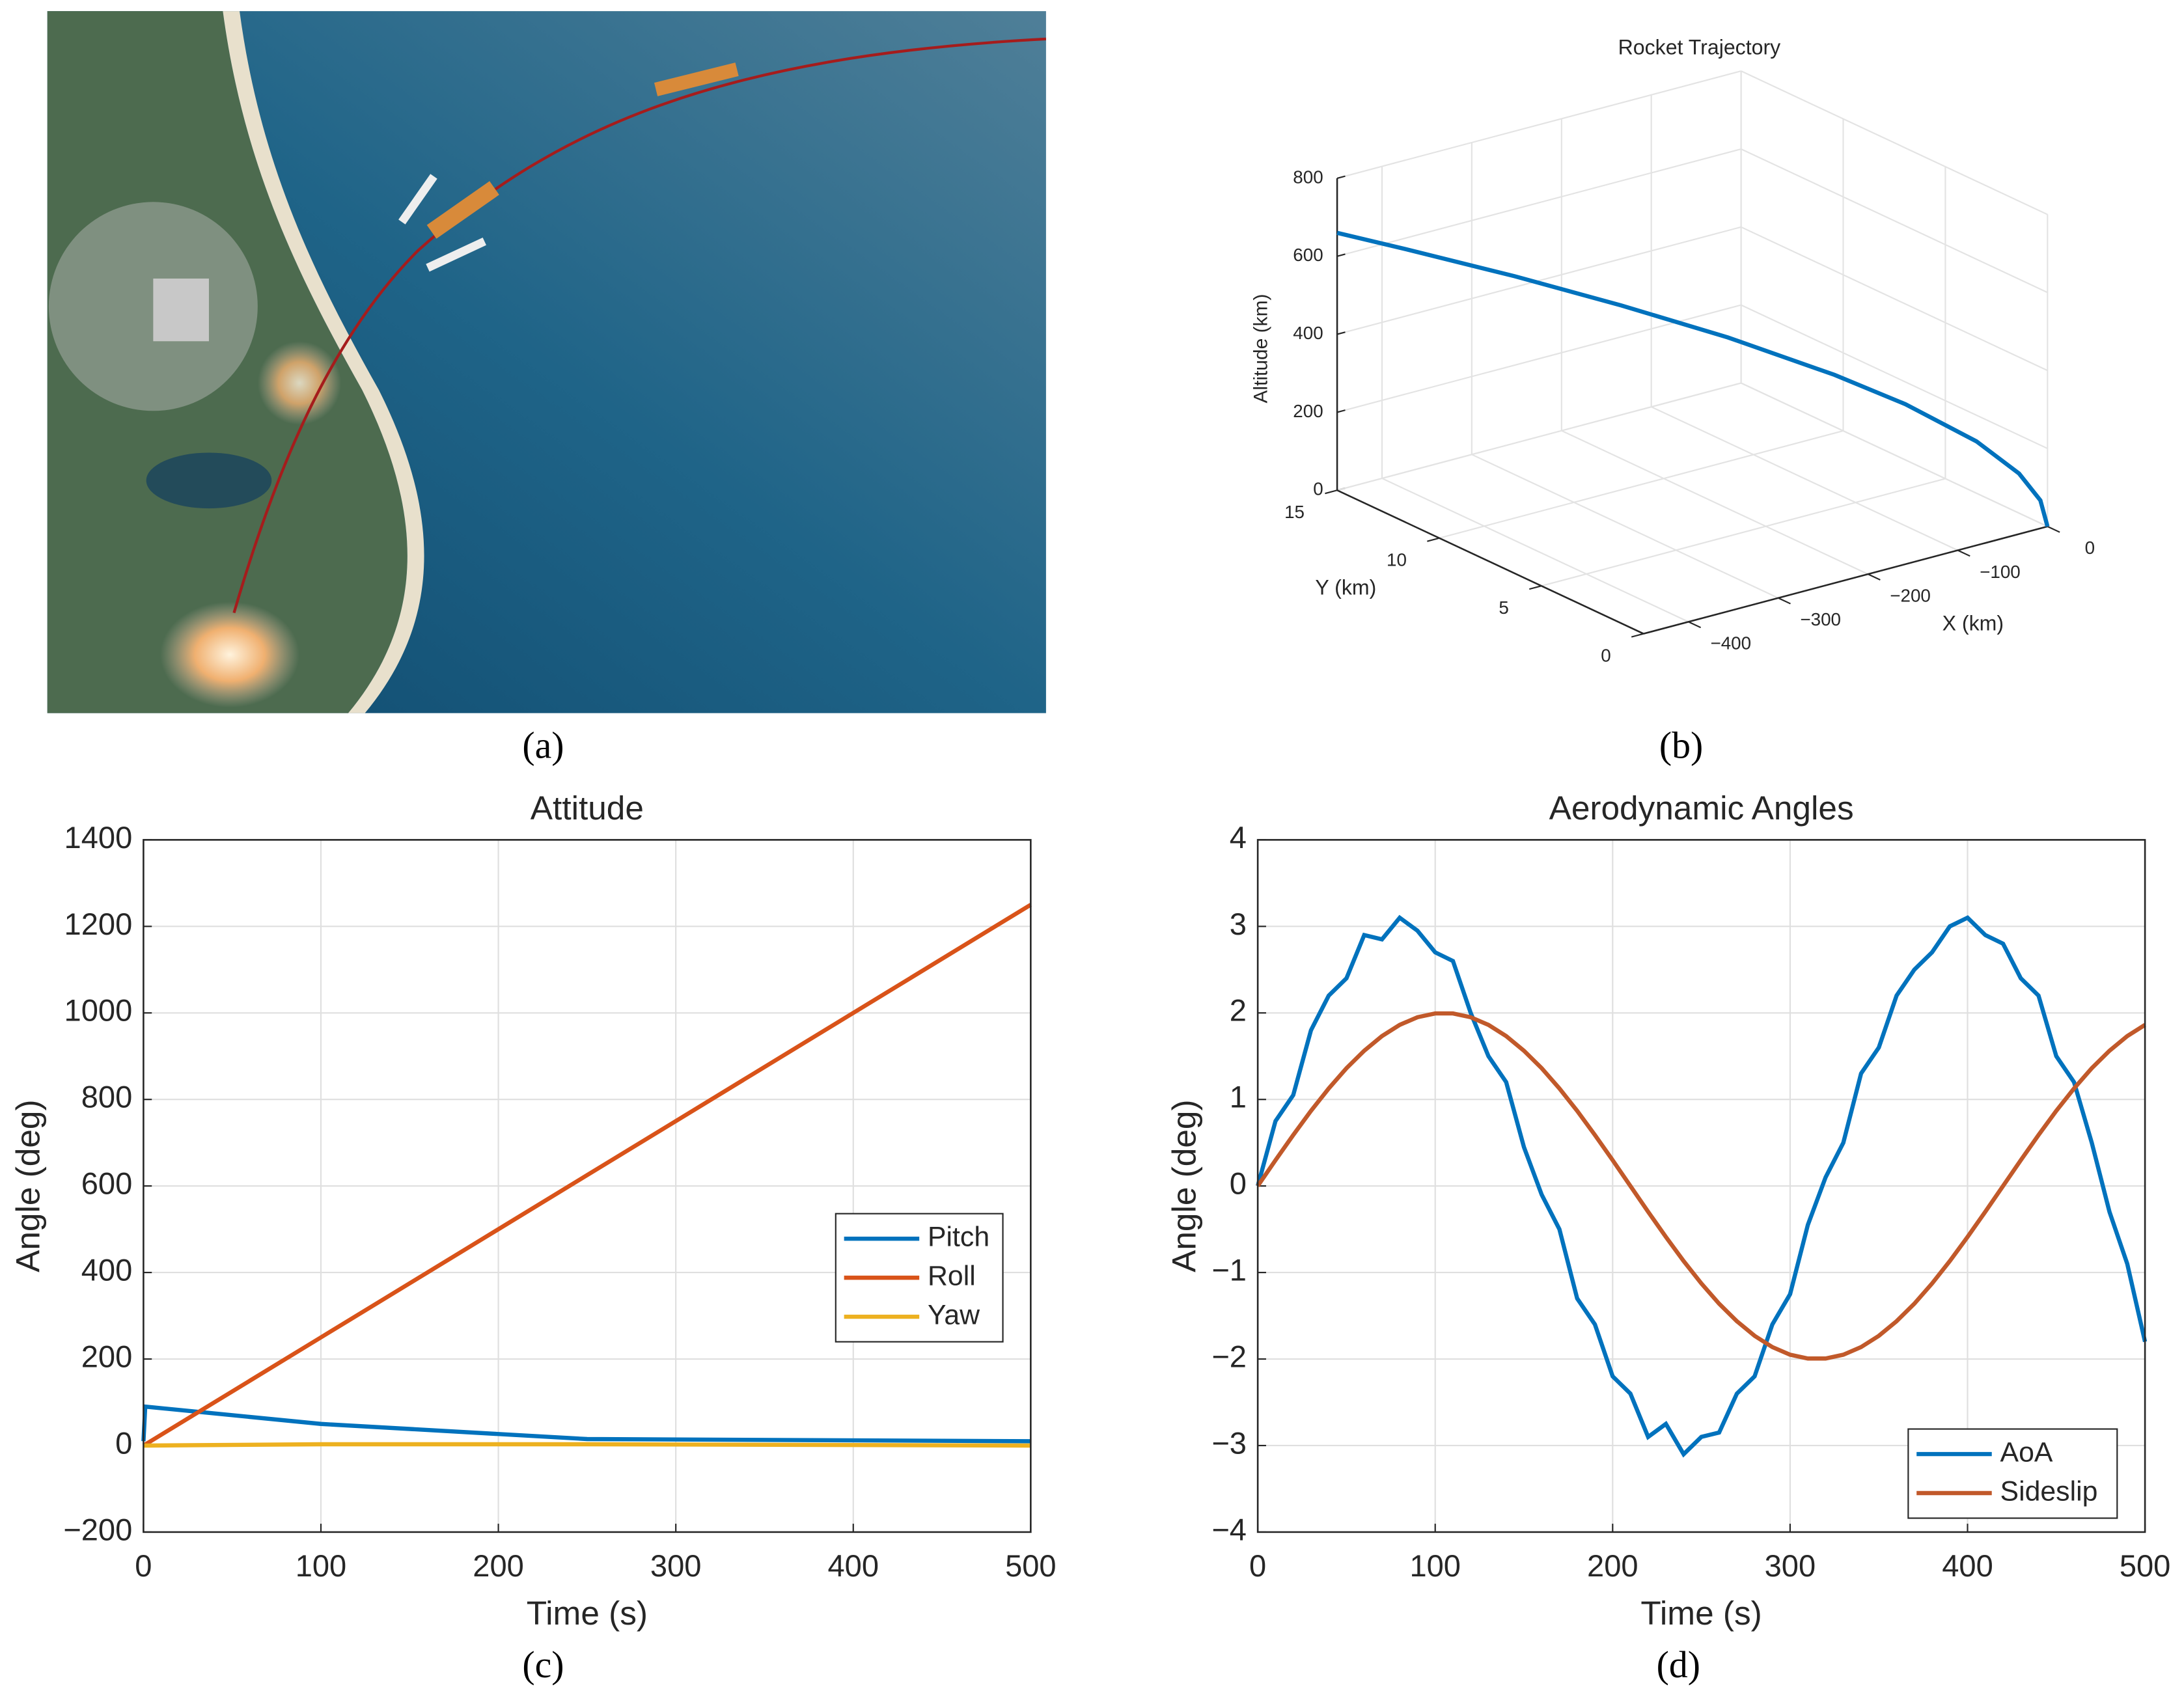  What do you see at coordinates (1261, 349) in the screenshot?
I see `z-axis-label: Altitude (km)` at bounding box center [1261, 349].